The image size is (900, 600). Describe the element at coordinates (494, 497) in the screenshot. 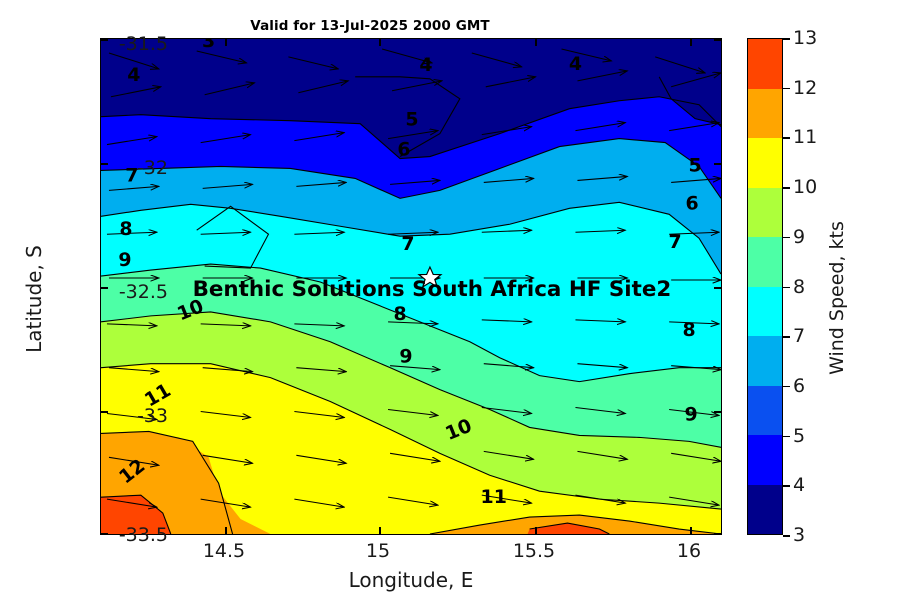

I see `contour-label: 11` at that location.